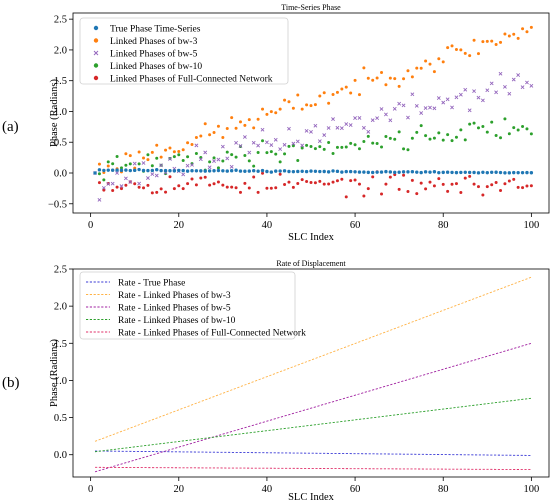 This screenshot has height=504, width=550. What do you see at coordinates (60, 418) in the screenshot?
I see `chart-b-ytick-label: 0.5` at bounding box center [60, 418].